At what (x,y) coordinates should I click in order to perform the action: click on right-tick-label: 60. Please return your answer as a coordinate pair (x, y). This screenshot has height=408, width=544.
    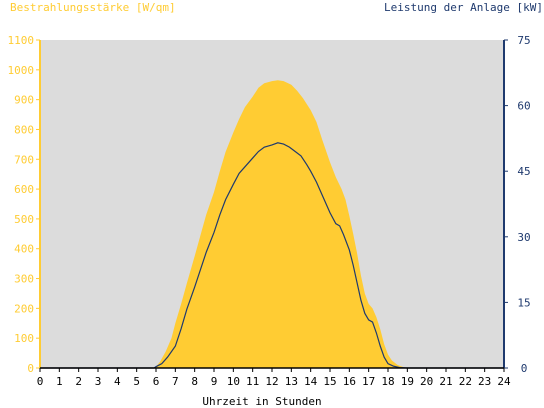
    Looking at the image, I should click on (523, 106).